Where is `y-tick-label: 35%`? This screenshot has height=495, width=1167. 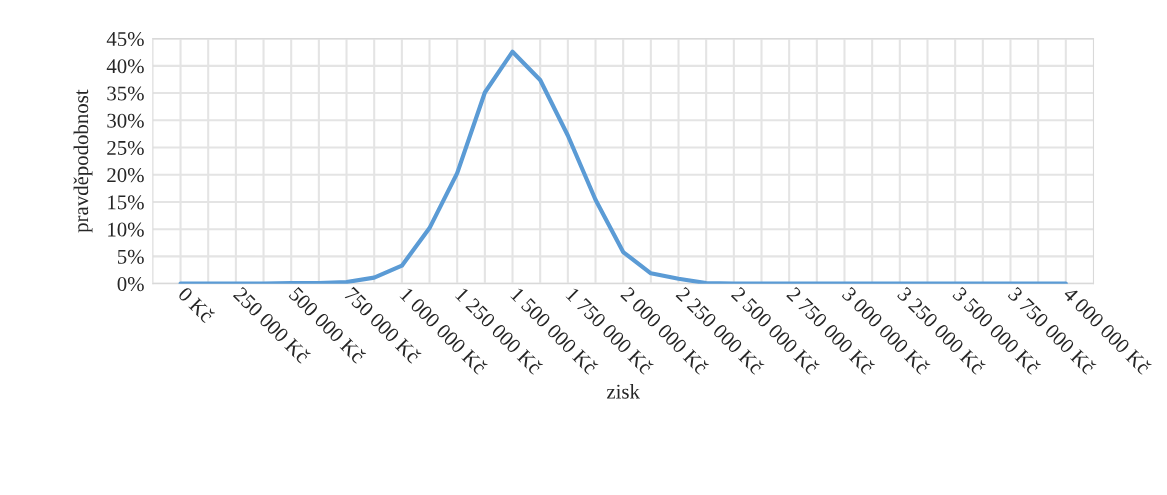 y-tick-label: 35% is located at coordinates (125, 93).